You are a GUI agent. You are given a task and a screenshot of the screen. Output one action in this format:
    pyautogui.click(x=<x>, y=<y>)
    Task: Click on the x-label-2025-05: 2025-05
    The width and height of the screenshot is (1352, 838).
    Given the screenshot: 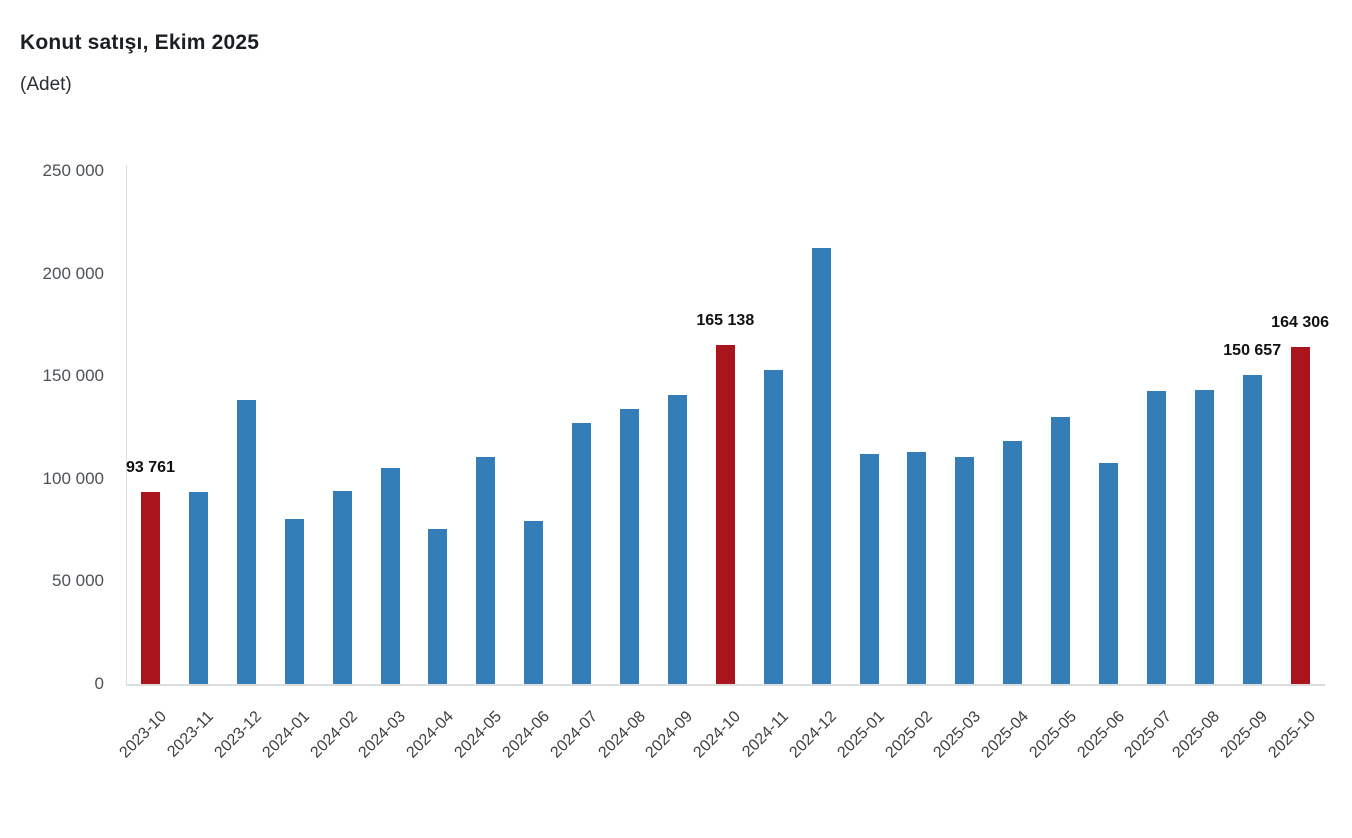 What is the action you would take?
    pyautogui.click(x=1053, y=735)
    